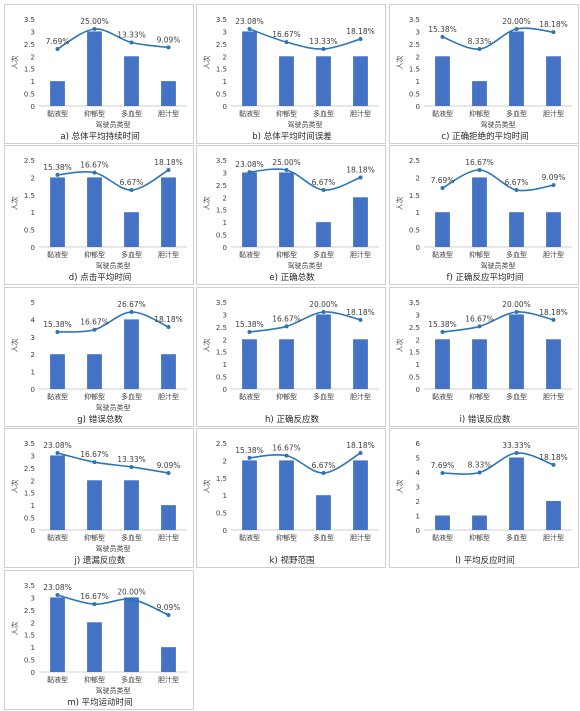  I want to click on percent-label: 8.33%, so click(480, 465).